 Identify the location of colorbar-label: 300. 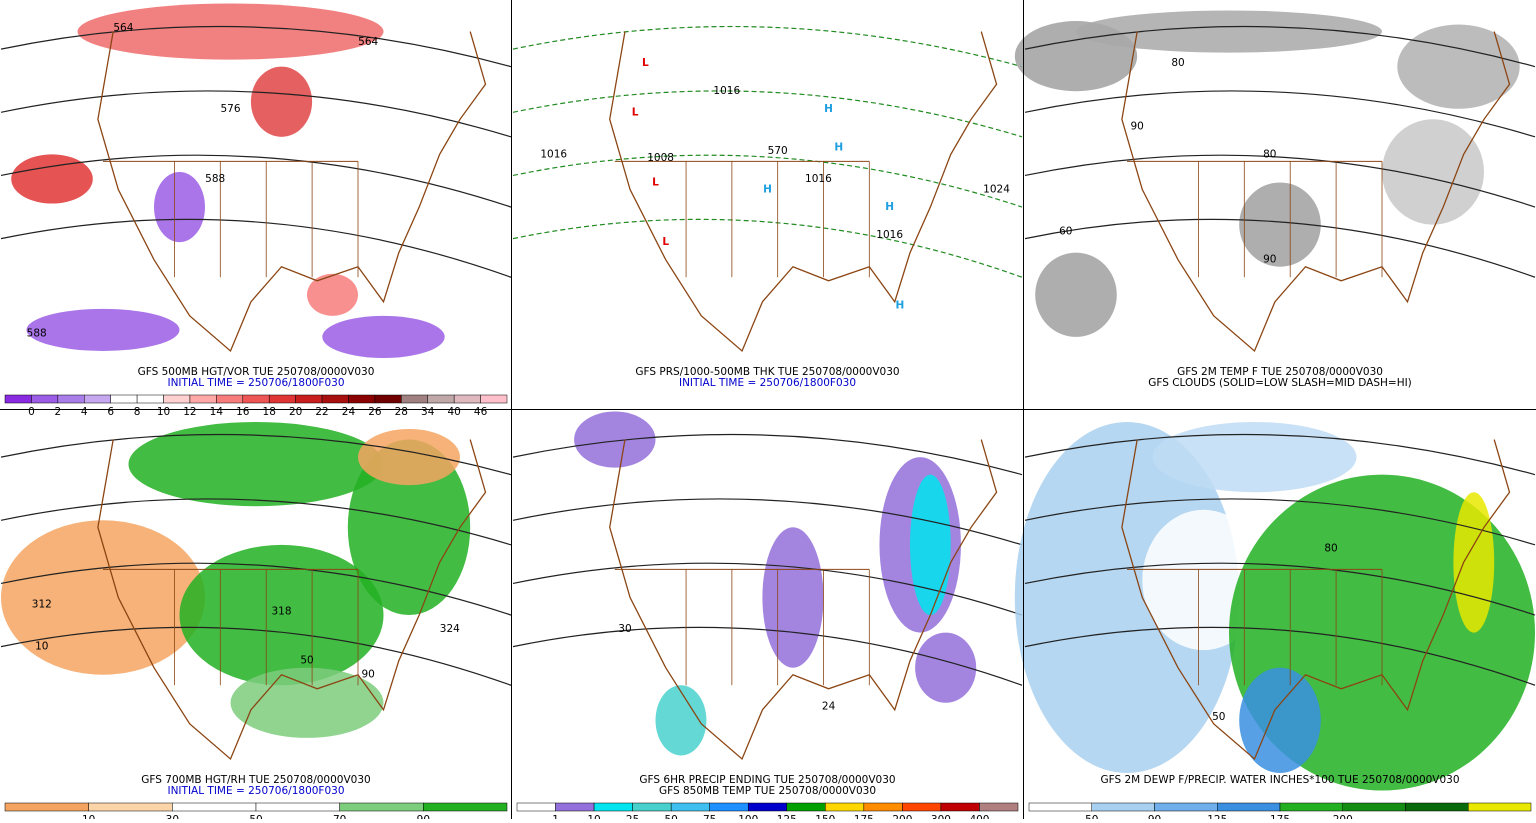
(941, 816).